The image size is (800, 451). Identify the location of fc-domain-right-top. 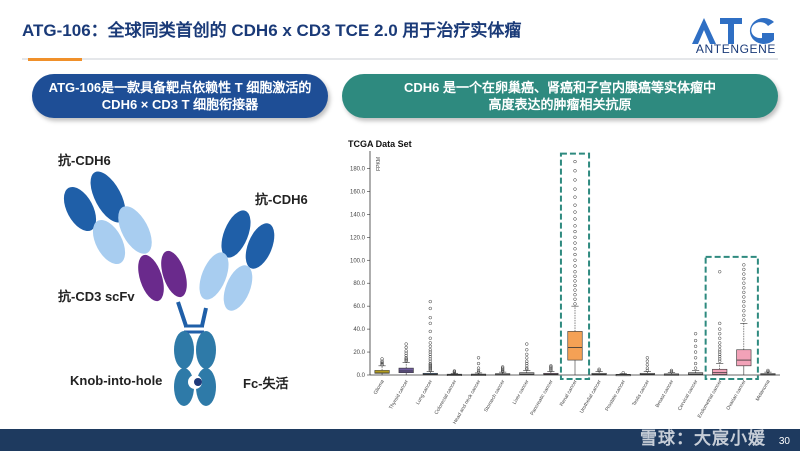
(206, 350).